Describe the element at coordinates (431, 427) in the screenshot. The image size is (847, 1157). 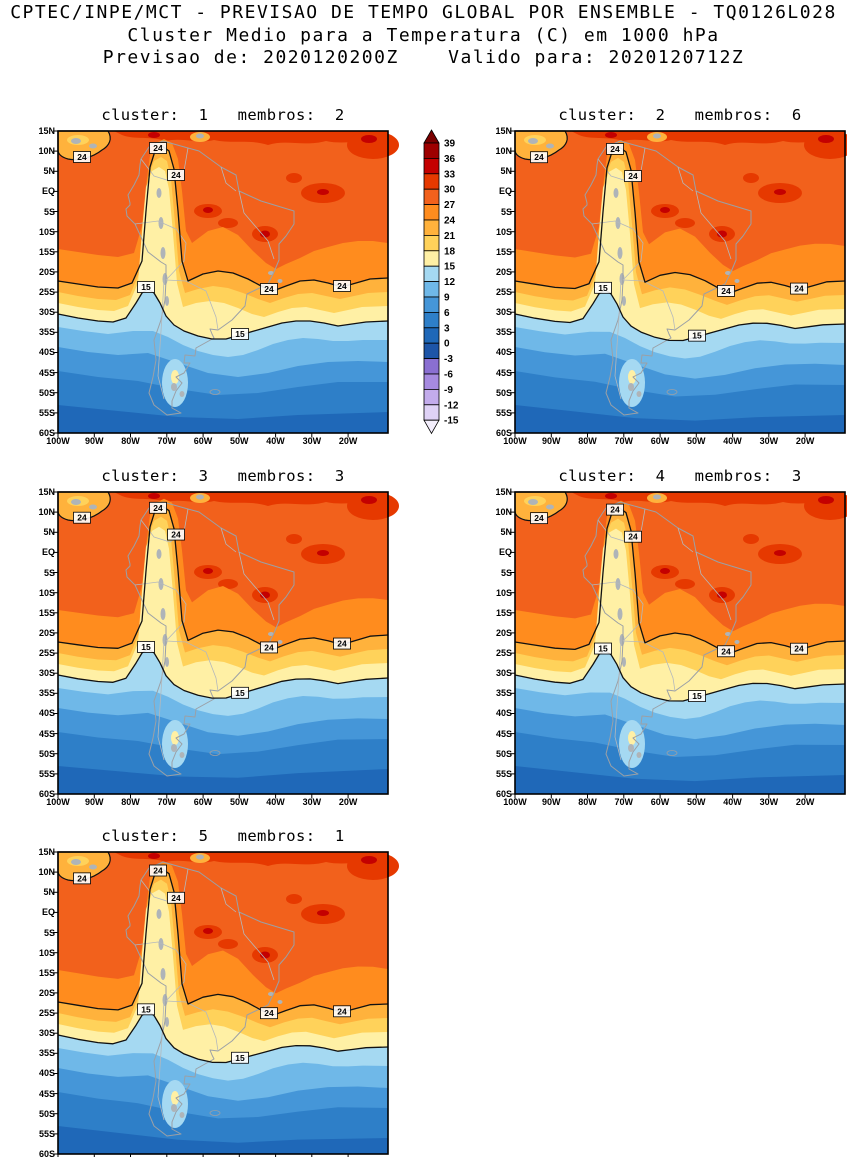
I see `colorbar-arrow-down` at that location.